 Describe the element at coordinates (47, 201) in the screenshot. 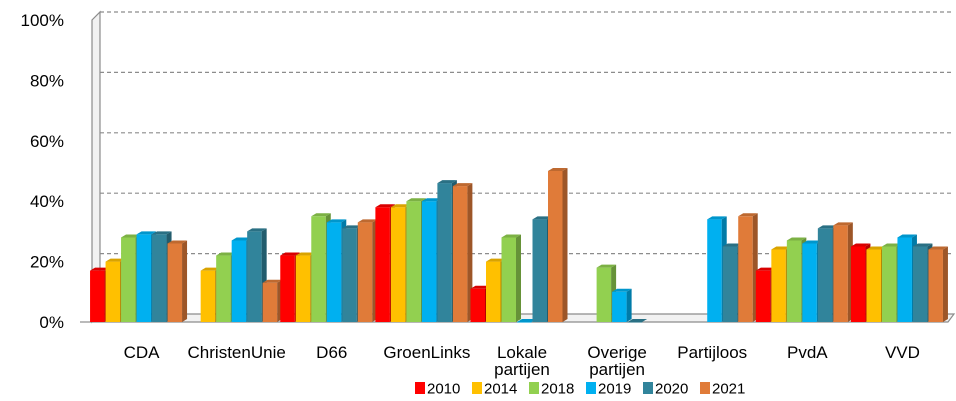

I see `y-tick-label: 40%` at that location.